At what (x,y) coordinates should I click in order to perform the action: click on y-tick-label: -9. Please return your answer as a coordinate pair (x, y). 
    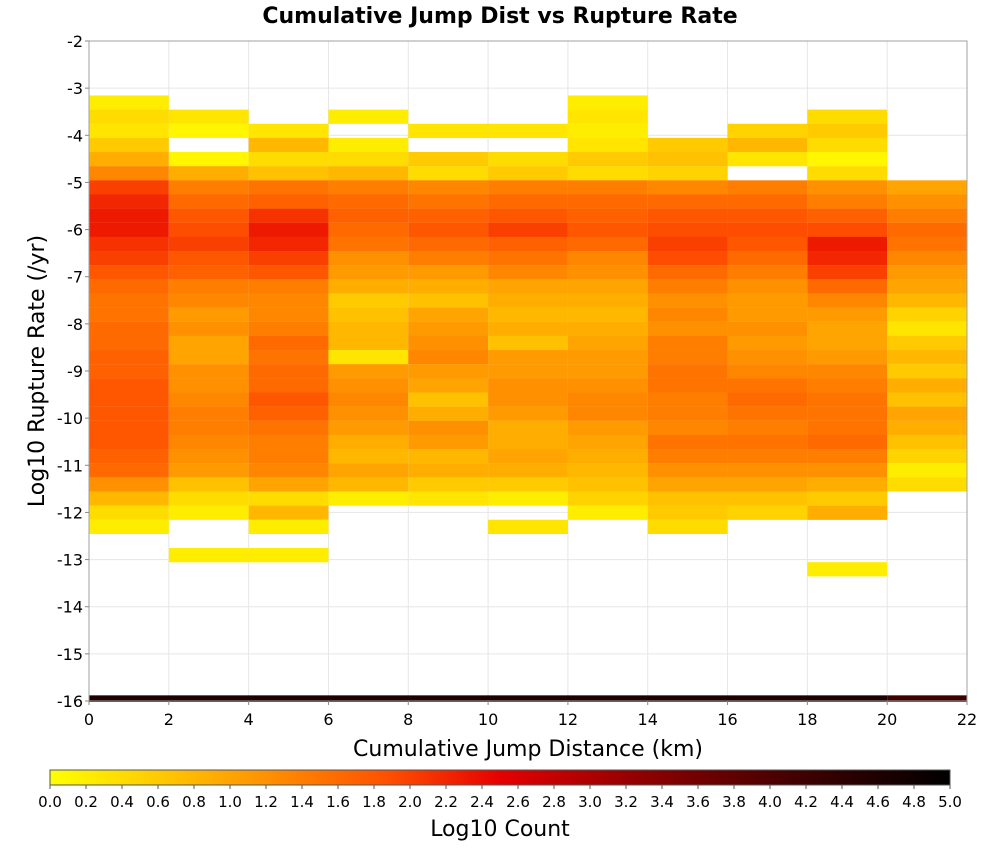
    Looking at the image, I should click on (75, 371).